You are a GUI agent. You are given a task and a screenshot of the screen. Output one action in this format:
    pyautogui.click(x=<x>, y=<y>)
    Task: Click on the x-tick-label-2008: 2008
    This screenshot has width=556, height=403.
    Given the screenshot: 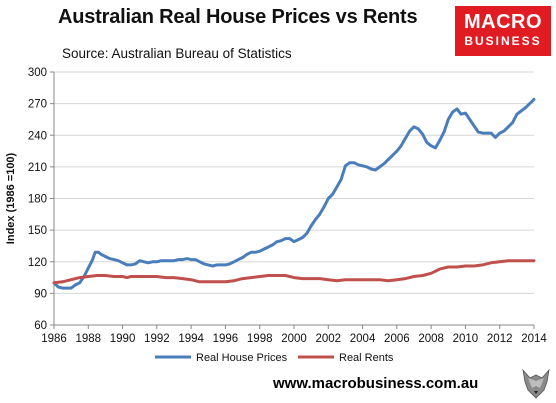 What is the action you would take?
    pyautogui.click(x=431, y=339)
    